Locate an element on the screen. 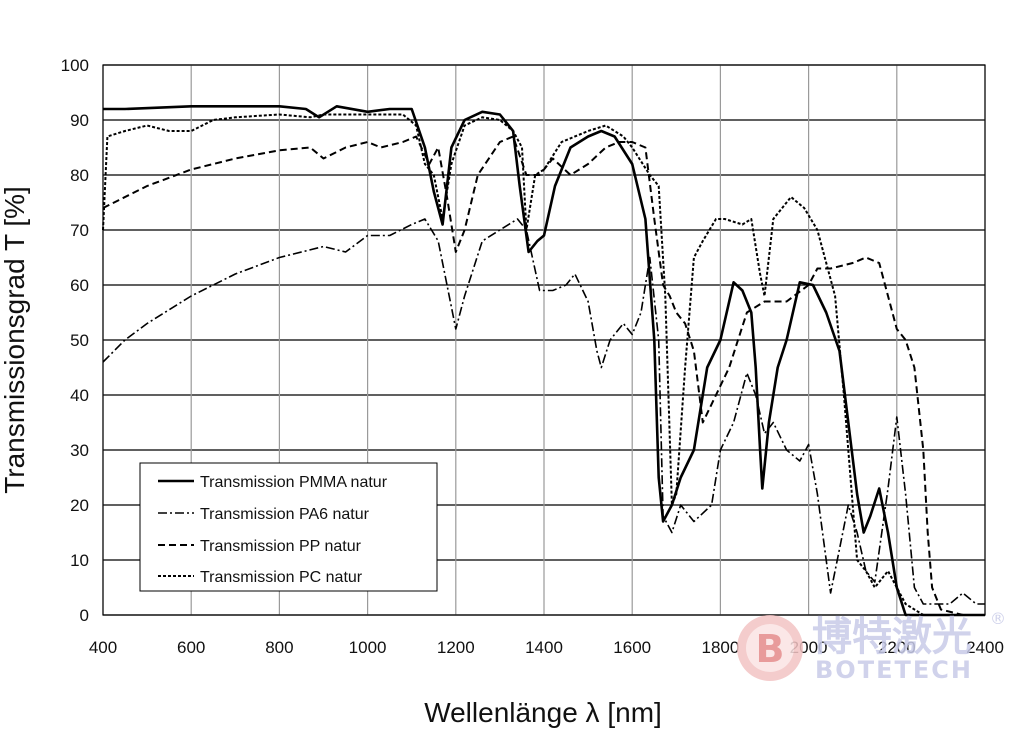 This screenshot has height=730, width=1024. y-tick-label: 80 is located at coordinates (79, 175).